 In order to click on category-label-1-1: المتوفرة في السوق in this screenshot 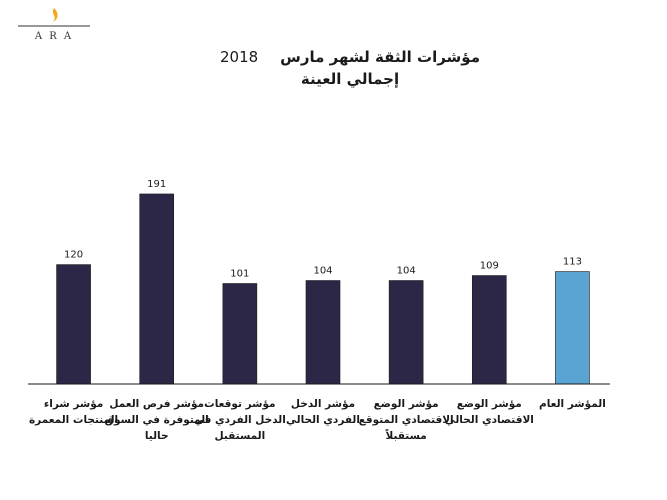, I will do `click(157, 420)`.